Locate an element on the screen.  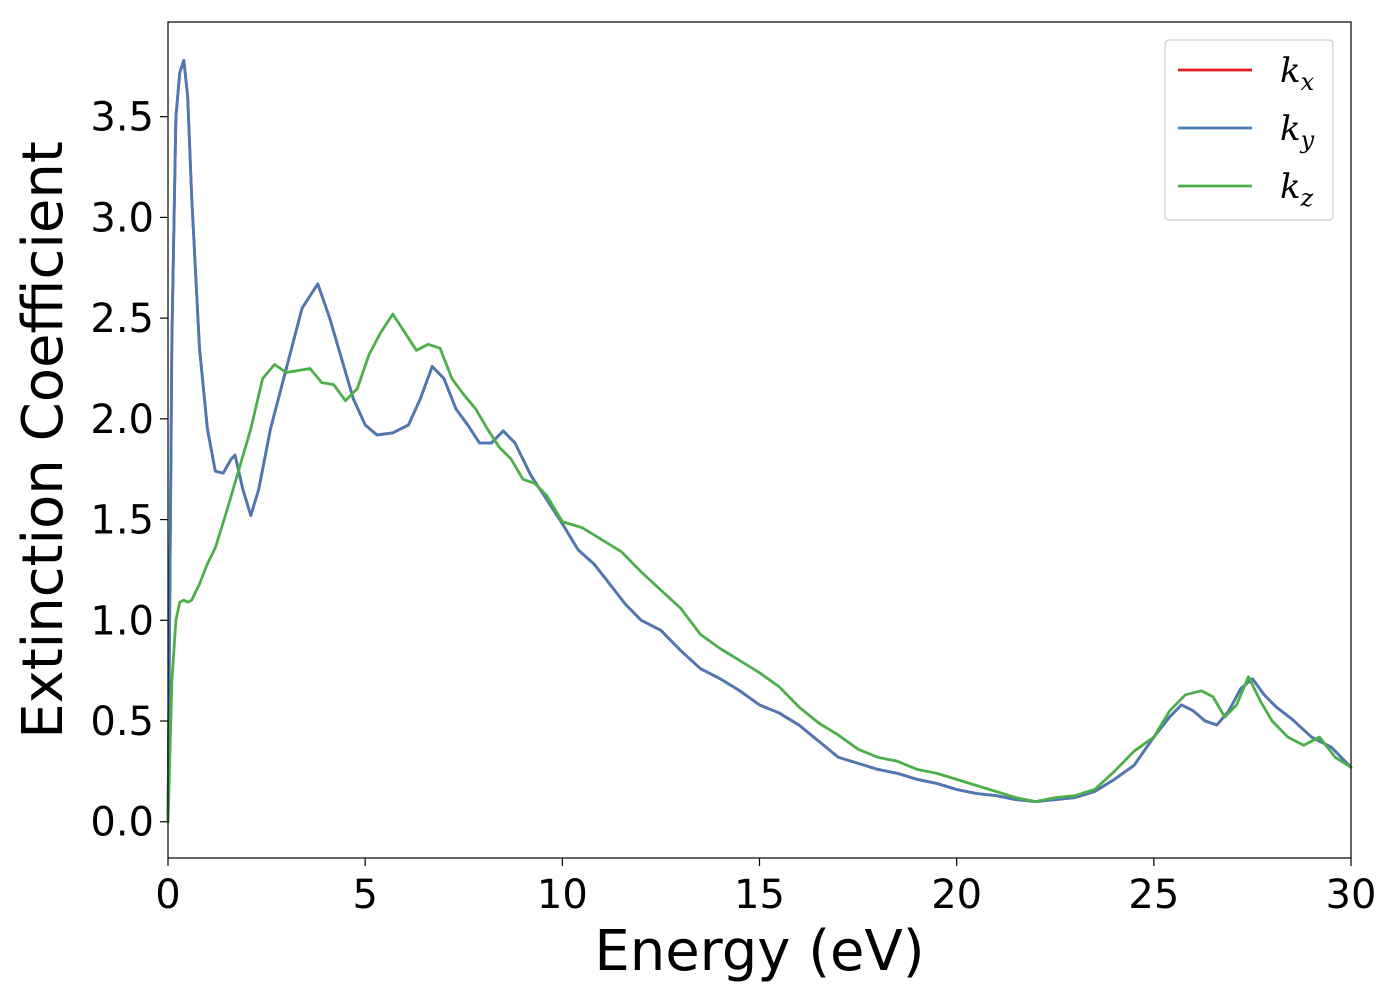
legend: kx ky kz is located at coordinates (1249, 130).